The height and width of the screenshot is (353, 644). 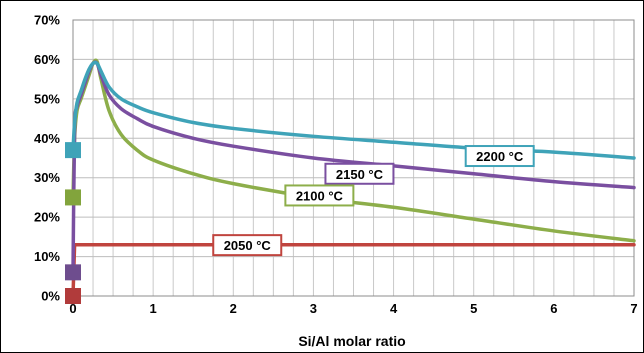 I want to click on curve-label-text: 2100 °C, so click(x=320, y=195).